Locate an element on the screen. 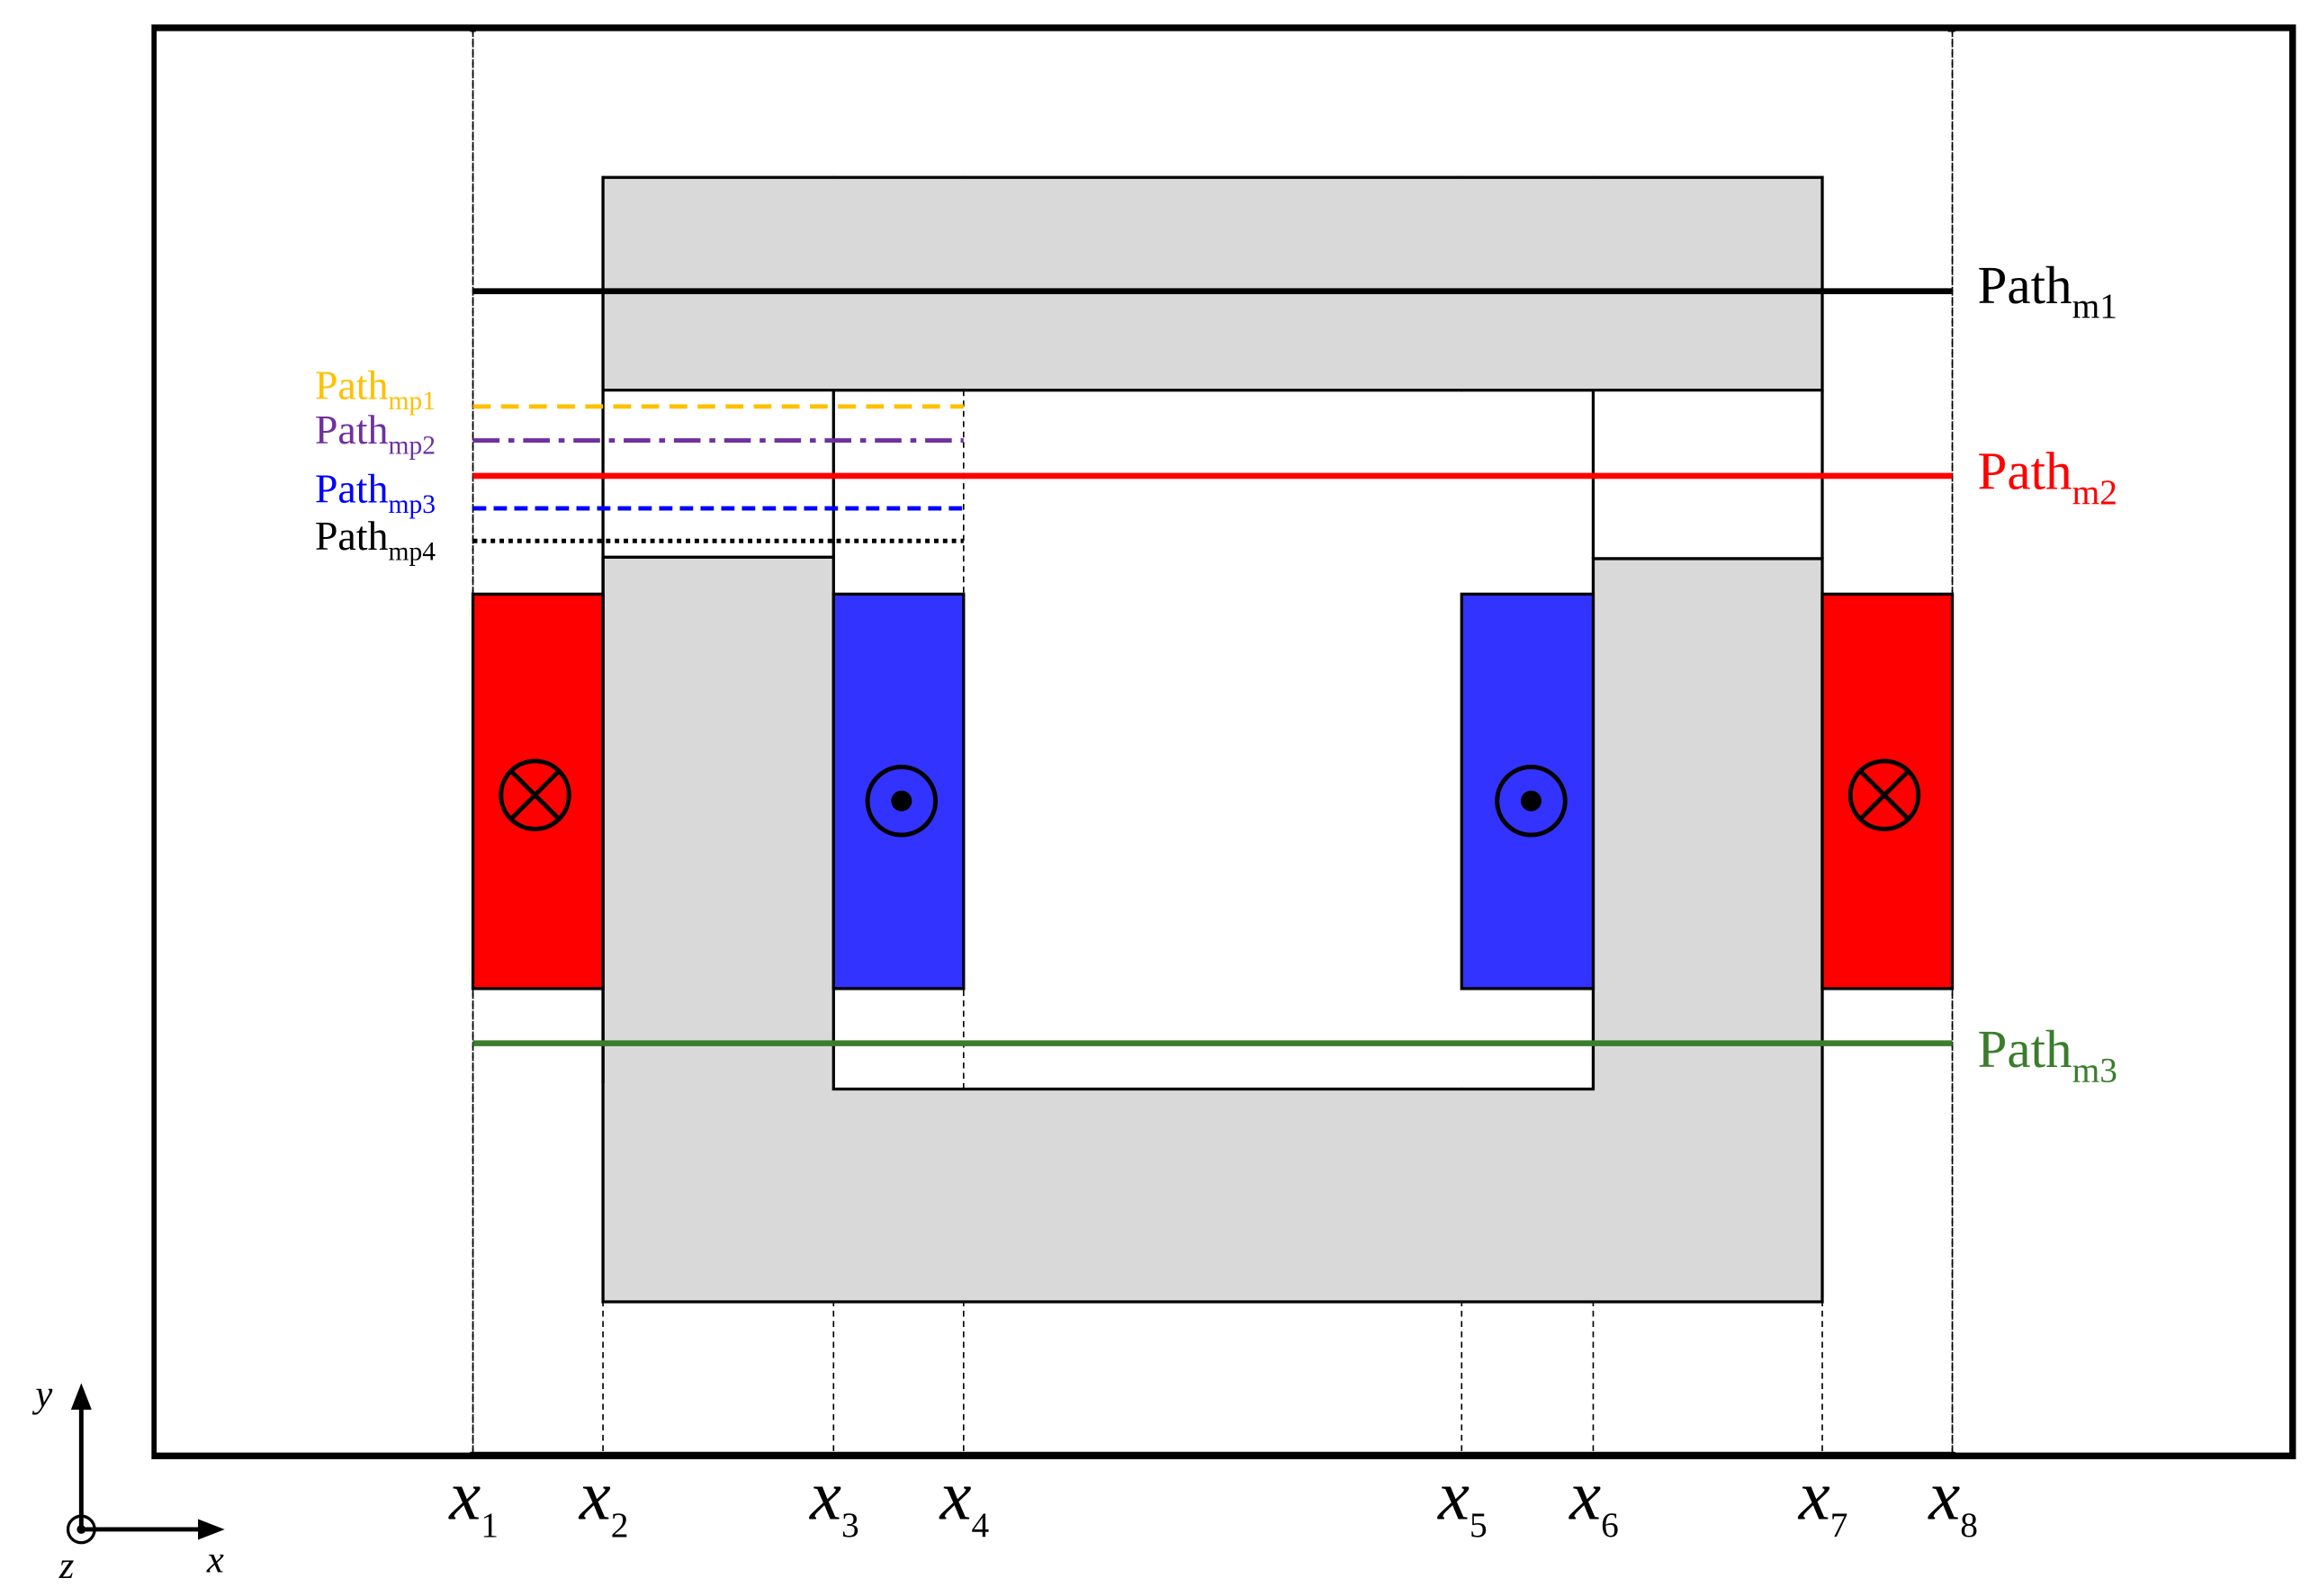 This screenshot has width=2310, height=1596. x-label: x6 is located at coordinates (1593, 1501).